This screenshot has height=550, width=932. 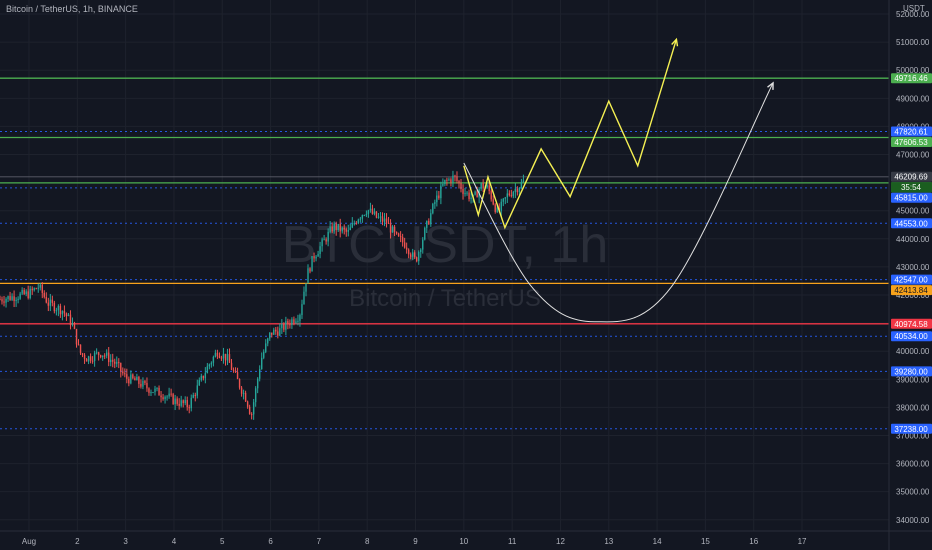 I want to click on price-label-text: 44553.00, so click(x=911, y=223).